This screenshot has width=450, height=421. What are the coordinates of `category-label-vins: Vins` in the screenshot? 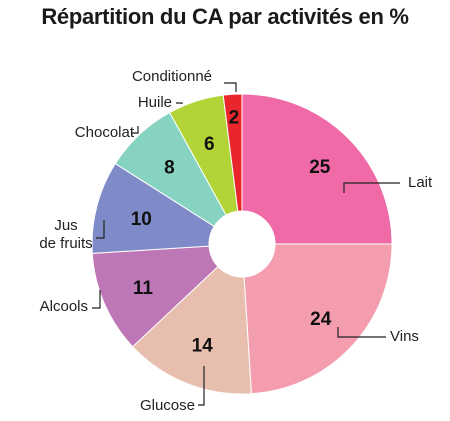 It's located at (404, 336).